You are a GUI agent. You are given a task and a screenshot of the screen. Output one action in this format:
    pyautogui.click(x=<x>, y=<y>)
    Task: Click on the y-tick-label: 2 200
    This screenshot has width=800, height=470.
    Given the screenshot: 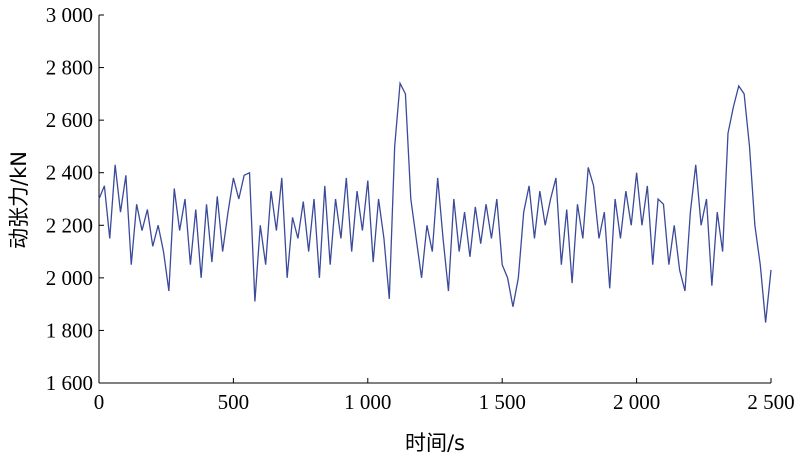 What is the action you would take?
    pyautogui.click(x=69, y=225)
    